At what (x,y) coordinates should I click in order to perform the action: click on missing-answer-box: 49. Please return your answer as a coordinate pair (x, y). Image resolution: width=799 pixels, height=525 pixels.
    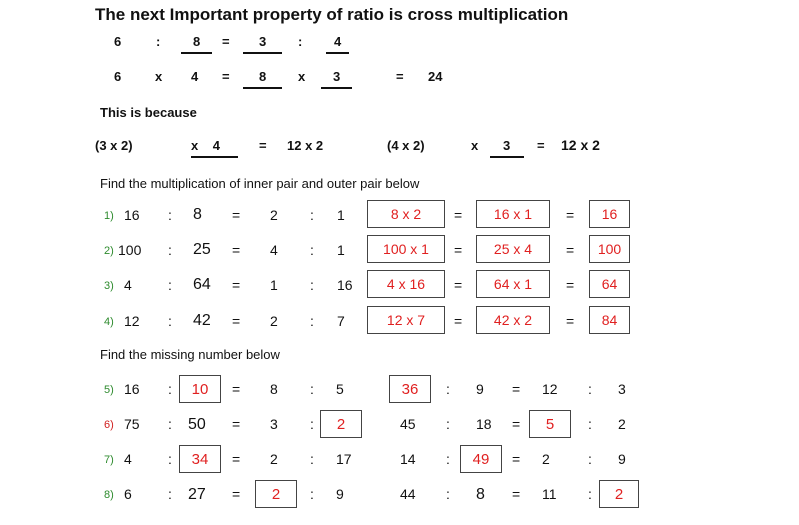
    Looking at the image, I should click on (481, 459).